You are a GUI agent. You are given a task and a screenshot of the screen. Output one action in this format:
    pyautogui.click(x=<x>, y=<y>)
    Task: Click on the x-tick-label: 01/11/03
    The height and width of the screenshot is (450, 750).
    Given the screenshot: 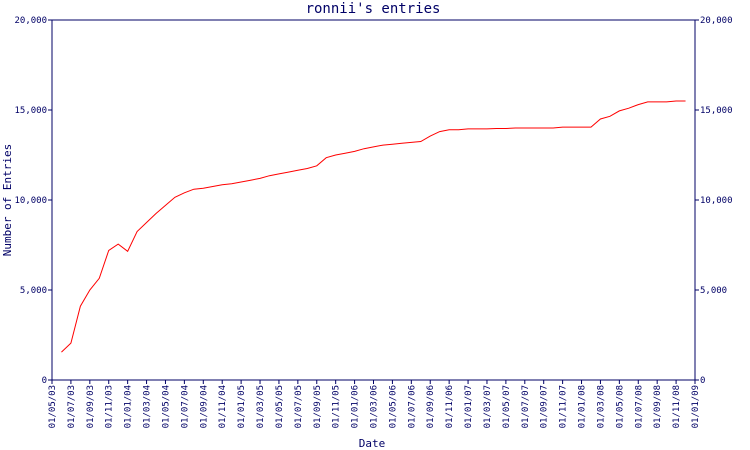 What is the action you would take?
    pyautogui.click(x=110, y=406)
    